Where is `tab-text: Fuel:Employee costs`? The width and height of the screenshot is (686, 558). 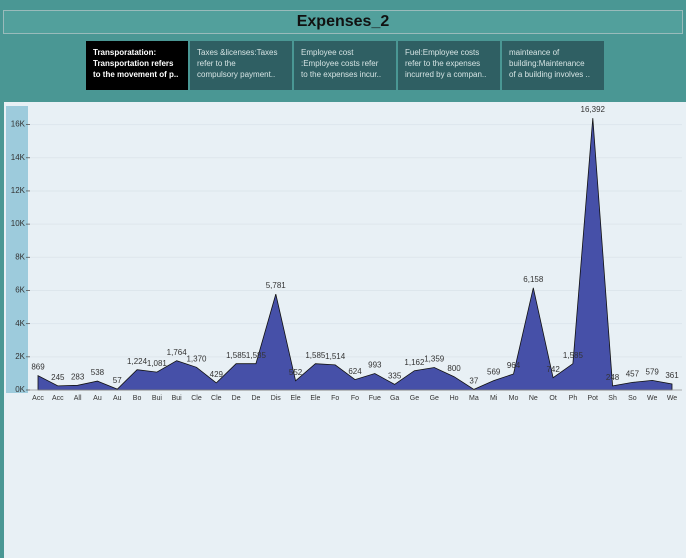 tab-text: Fuel:Employee costs is located at coordinates (442, 52).